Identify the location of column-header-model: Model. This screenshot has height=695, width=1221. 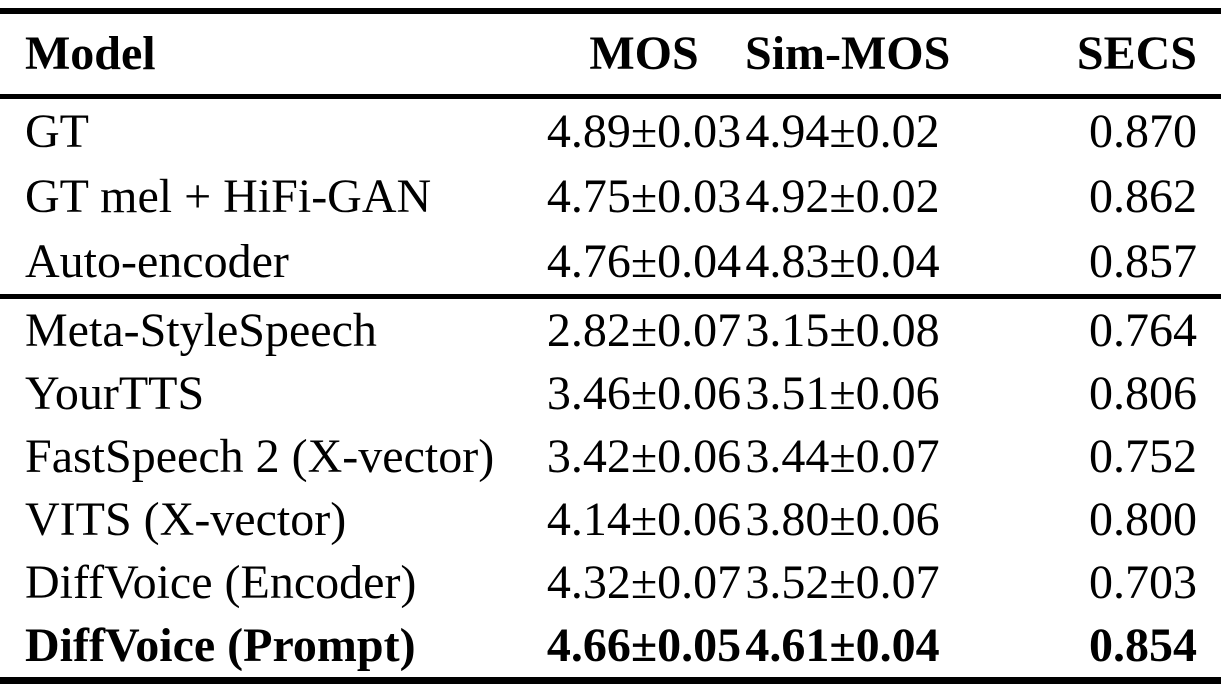
(90, 53).